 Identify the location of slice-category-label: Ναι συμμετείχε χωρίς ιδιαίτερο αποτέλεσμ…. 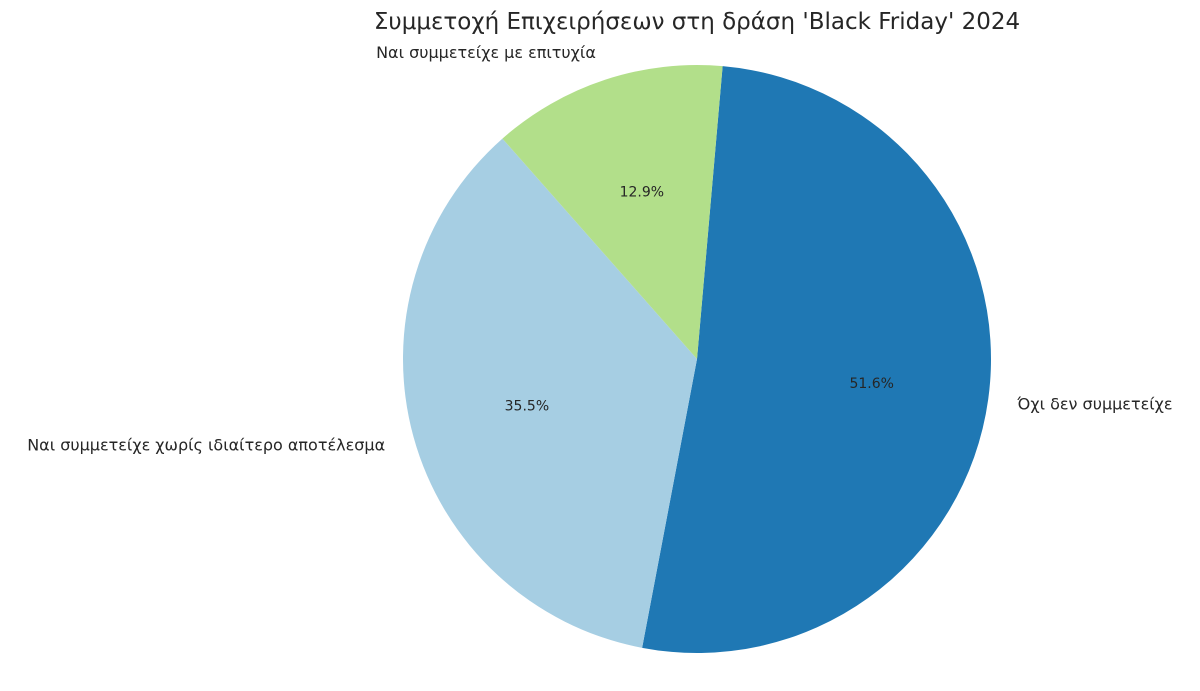
(206, 445).